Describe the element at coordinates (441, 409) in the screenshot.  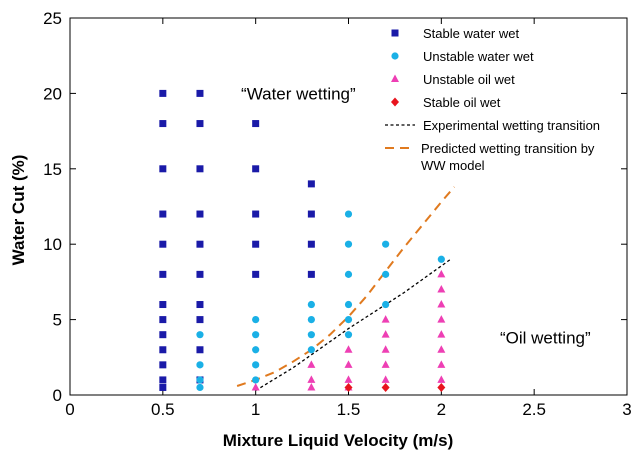
I see `x-tick-label: 2` at that location.